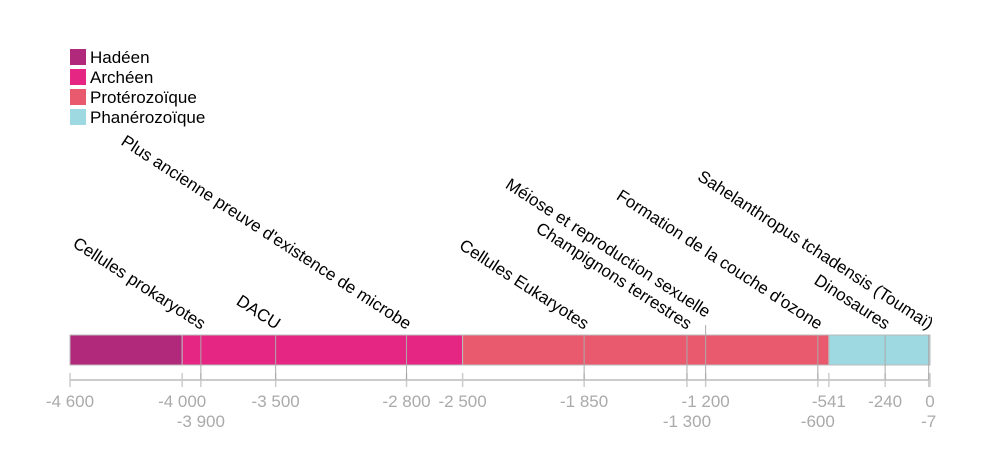 The width and height of the screenshot is (1000, 450). I want to click on tick-label: -600, so click(818, 421).